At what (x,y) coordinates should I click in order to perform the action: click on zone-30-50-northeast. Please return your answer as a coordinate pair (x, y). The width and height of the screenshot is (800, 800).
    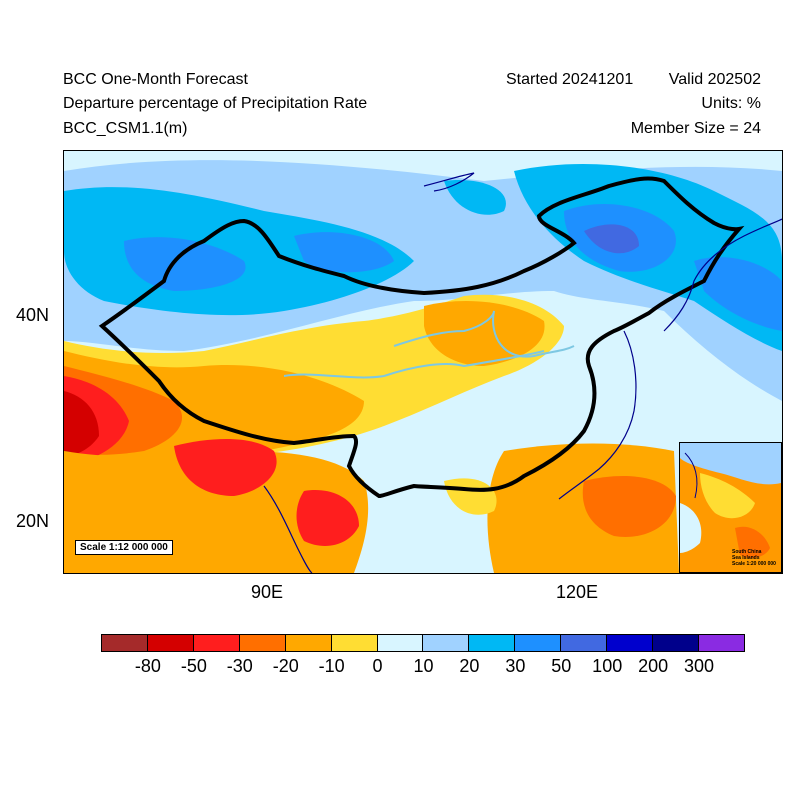
    Looking at the image, I should click on (738, 294).